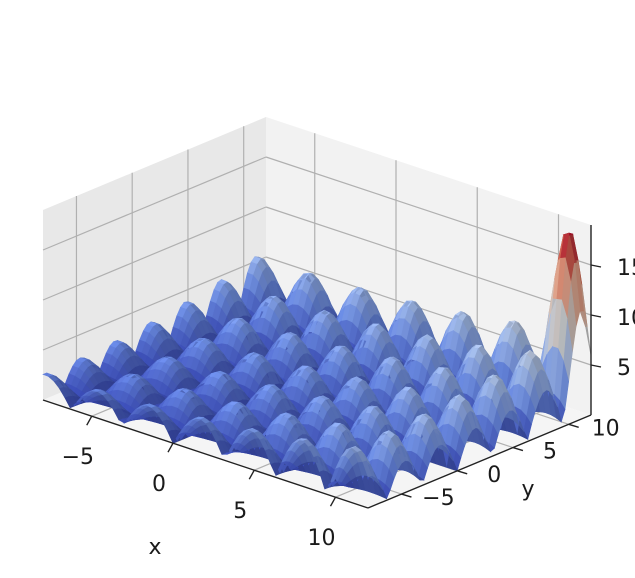 Image resolution: width=635 pixels, height=578 pixels. Describe the element at coordinates (550, 452) in the screenshot. I see `y-tick-label: 5` at that location.